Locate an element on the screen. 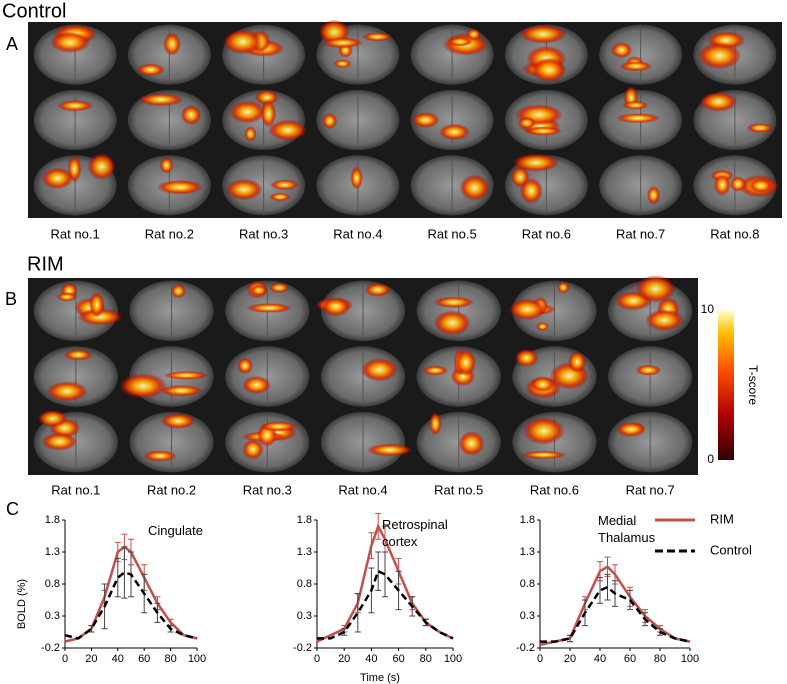  rat-label: Rat no.1 is located at coordinates (75, 233).